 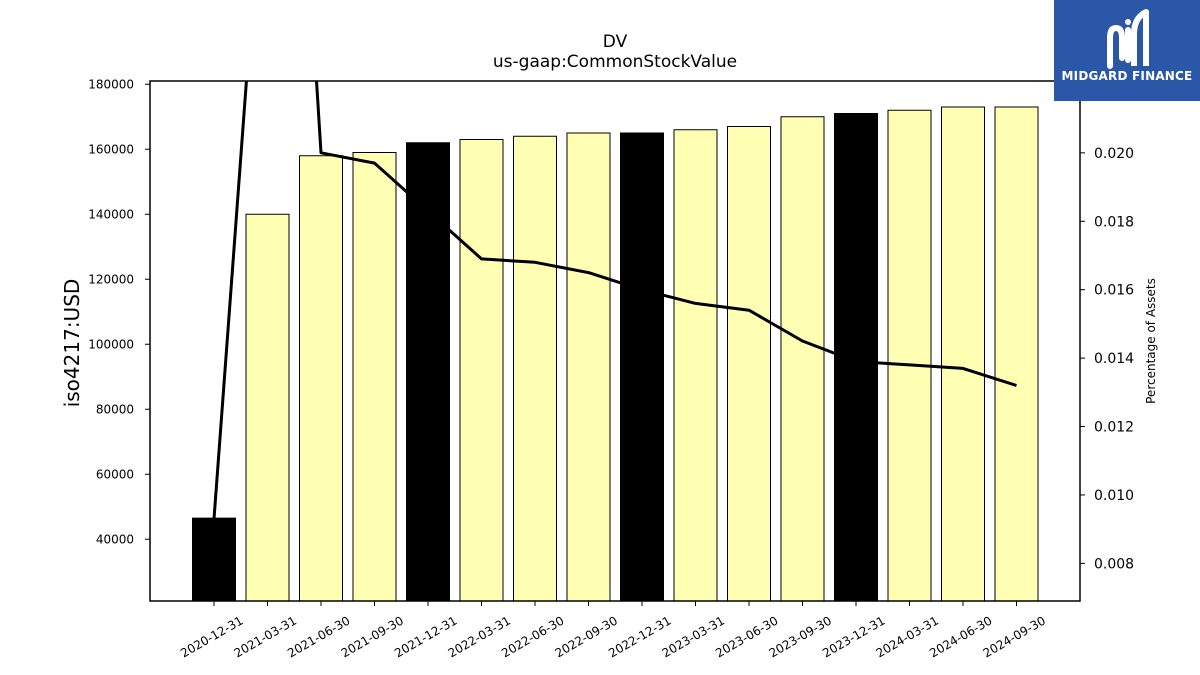 I want to click on y2-tick-label: 0.010, so click(x=1114, y=496).